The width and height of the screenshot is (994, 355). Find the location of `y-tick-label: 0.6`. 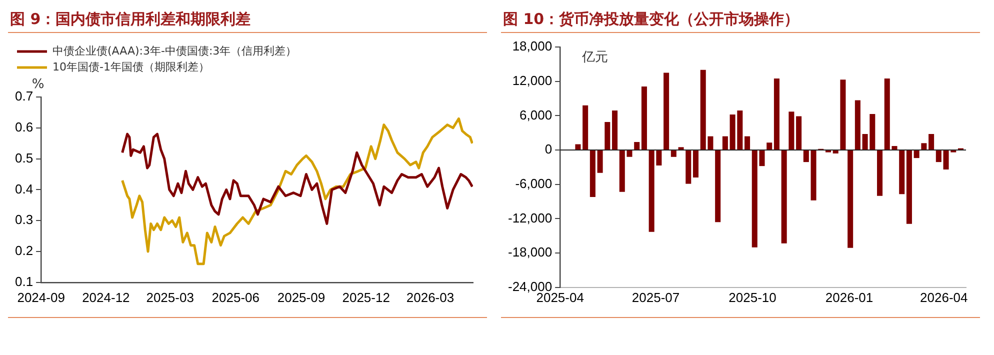

y-tick-label: 0.6 is located at coordinates (24, 126).